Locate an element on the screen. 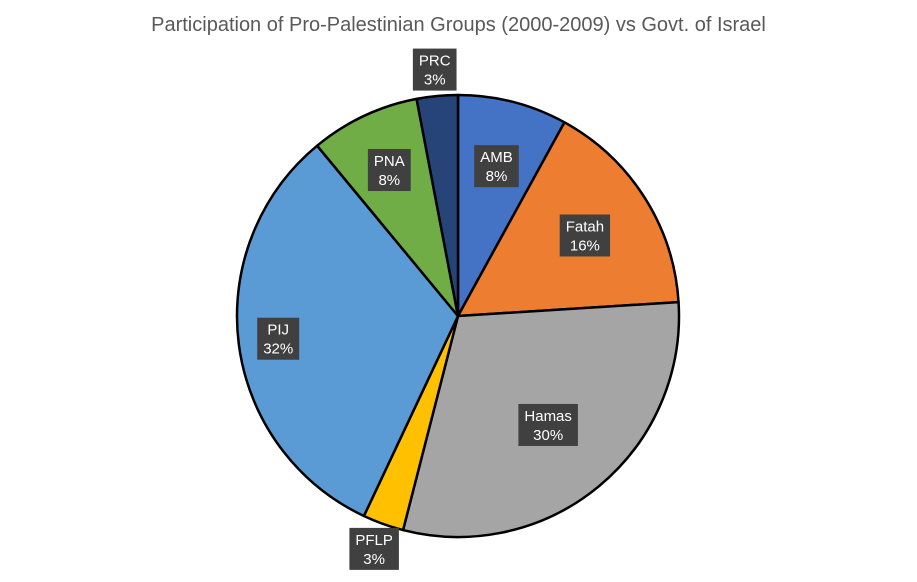  pie-slice-pna is located at coordinates (387, 207).